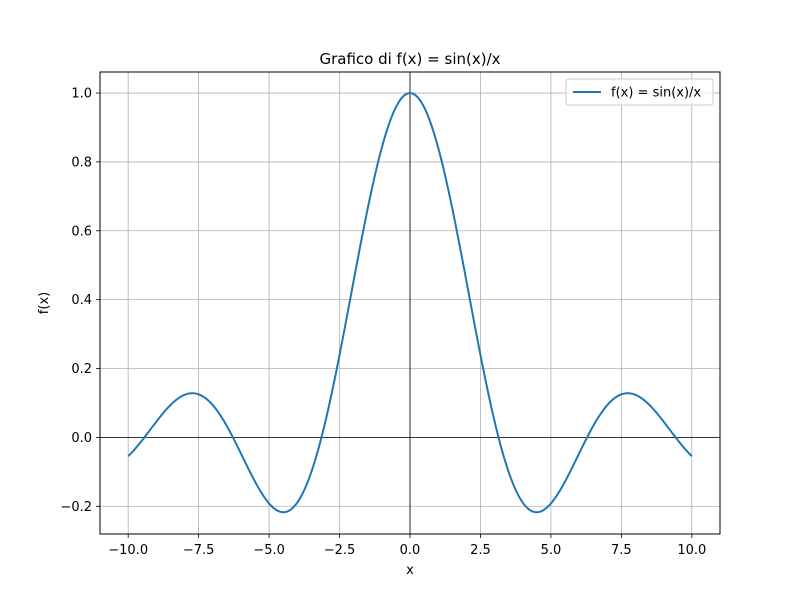 The height and width of the screenshot is (600, 800). I want to click on x-tick-label: −2.5, so click(340, 550).